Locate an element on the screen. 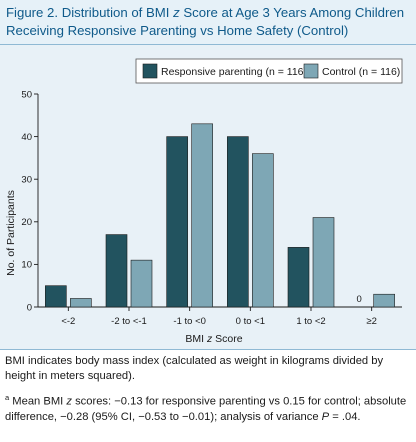 The width and height of the screenshot is (416, 442). x-axis-title-z: z is located at coordinates (209, 339).